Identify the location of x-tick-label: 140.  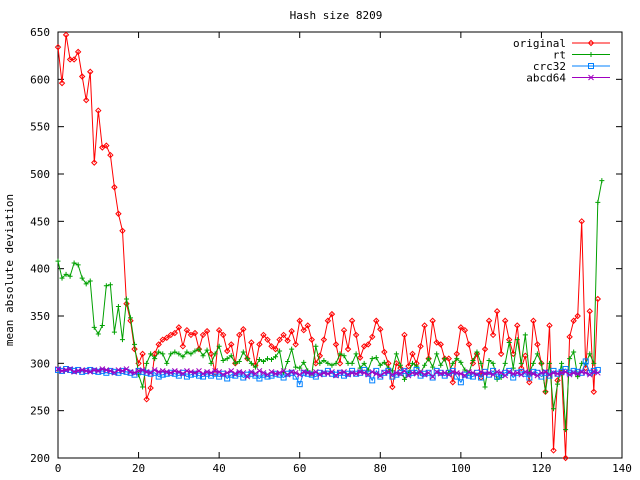
(622, 468).